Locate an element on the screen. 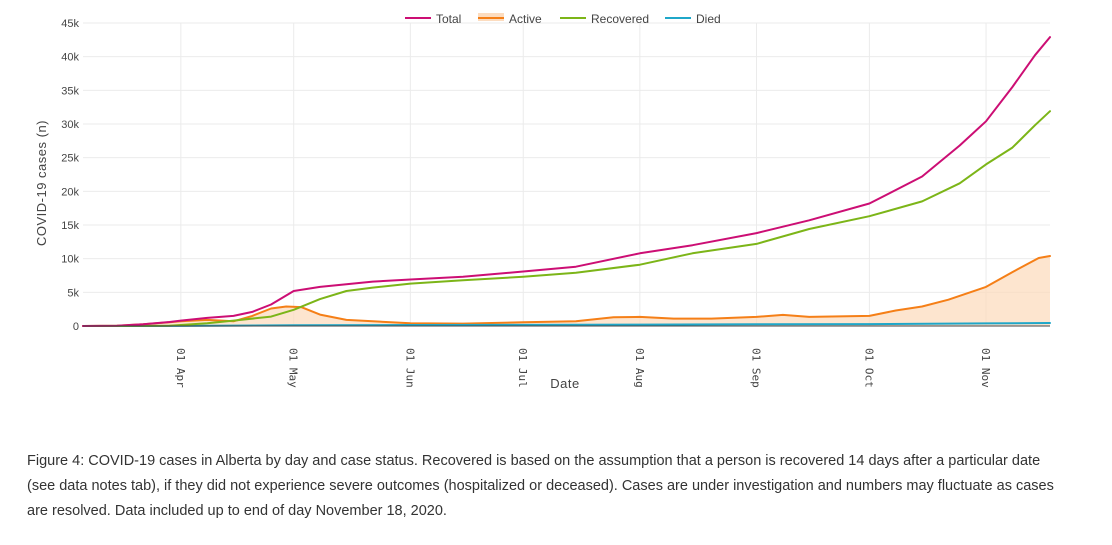 The height and width of the screenshot is (545, 1112). x-tick-label: 01 Sep is located at coordinates (756, 368).